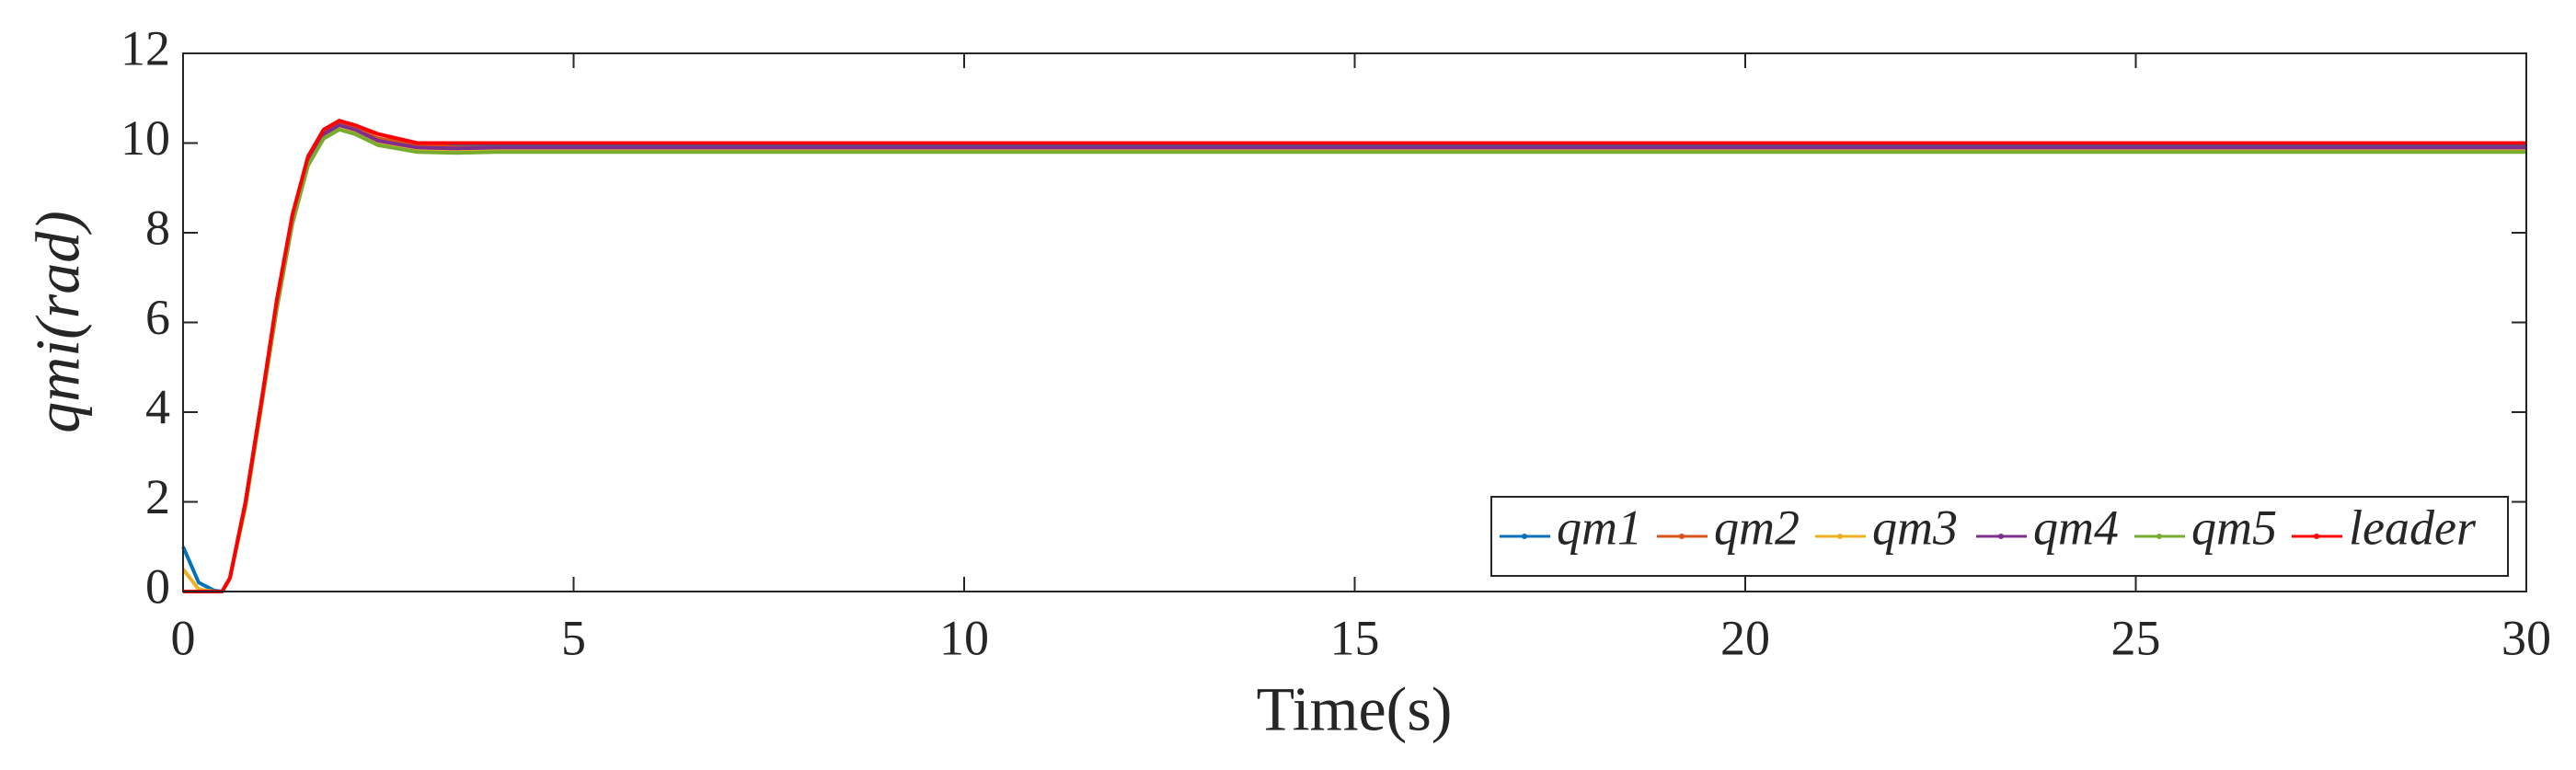 This screenshot has height=770, width=2576. I want to click on x-tick-label: 25, so click(2136, 637).